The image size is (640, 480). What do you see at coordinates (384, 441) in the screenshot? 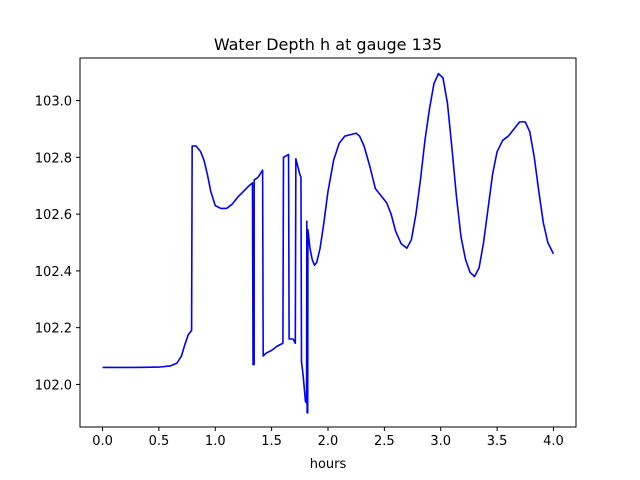
I see `x-tick-label: 2.5` at bounding box center [384, 441].